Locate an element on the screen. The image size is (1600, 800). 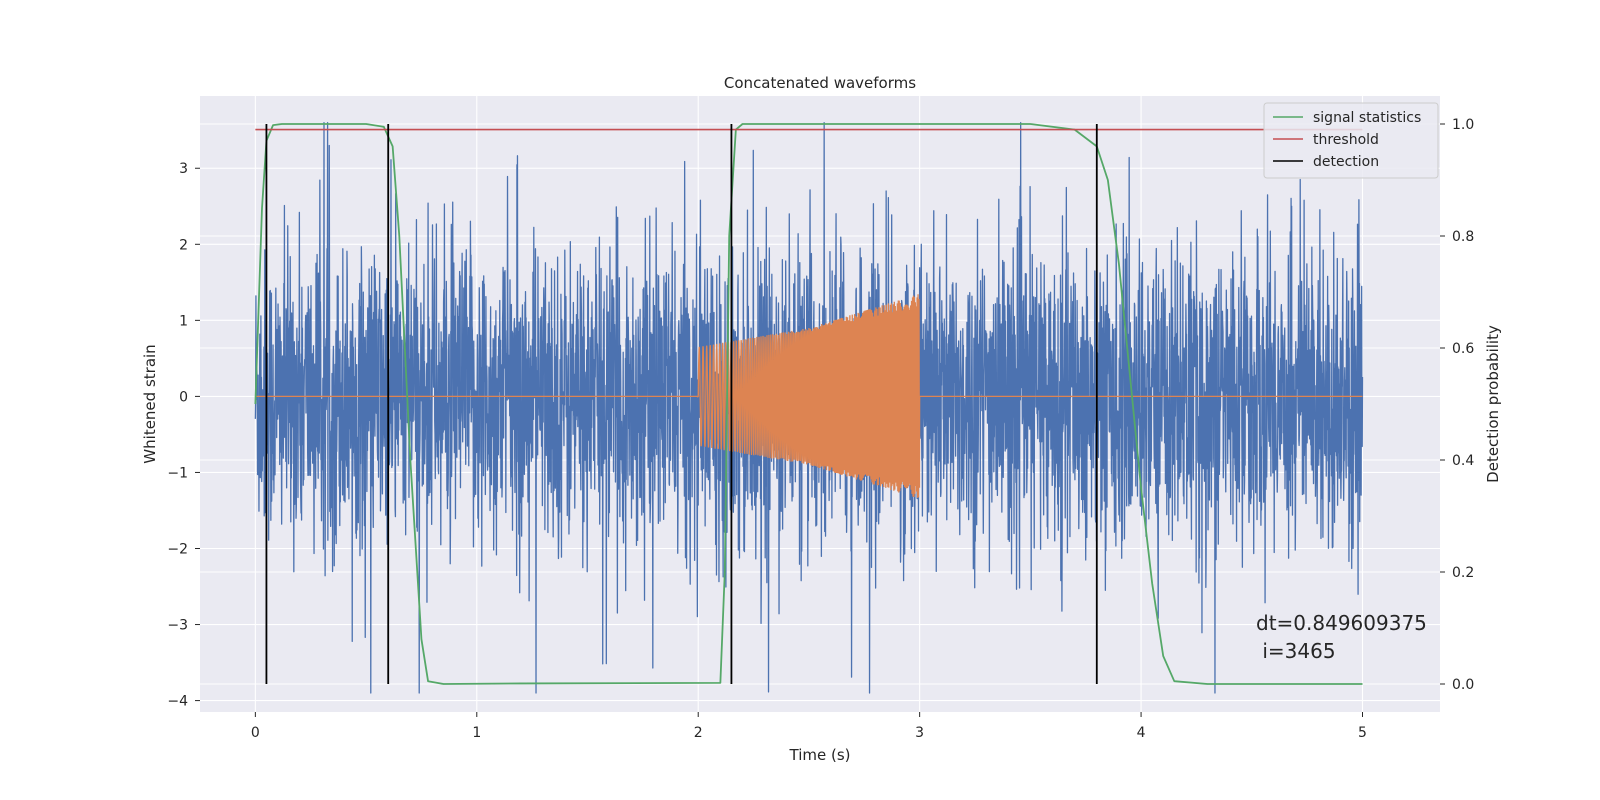
x-tick-label: 1 is located at coordinates (476, 733).